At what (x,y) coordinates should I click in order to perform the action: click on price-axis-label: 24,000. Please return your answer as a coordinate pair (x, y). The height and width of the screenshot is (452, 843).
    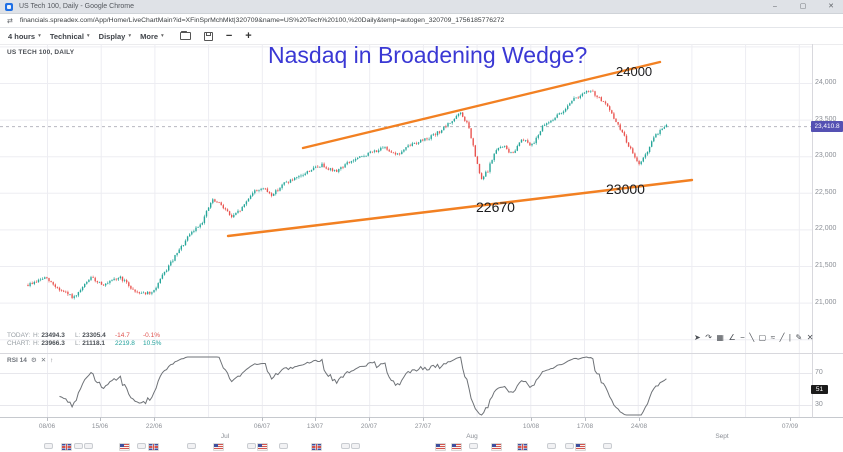
    Looking at the image, I should click on (826, 82).